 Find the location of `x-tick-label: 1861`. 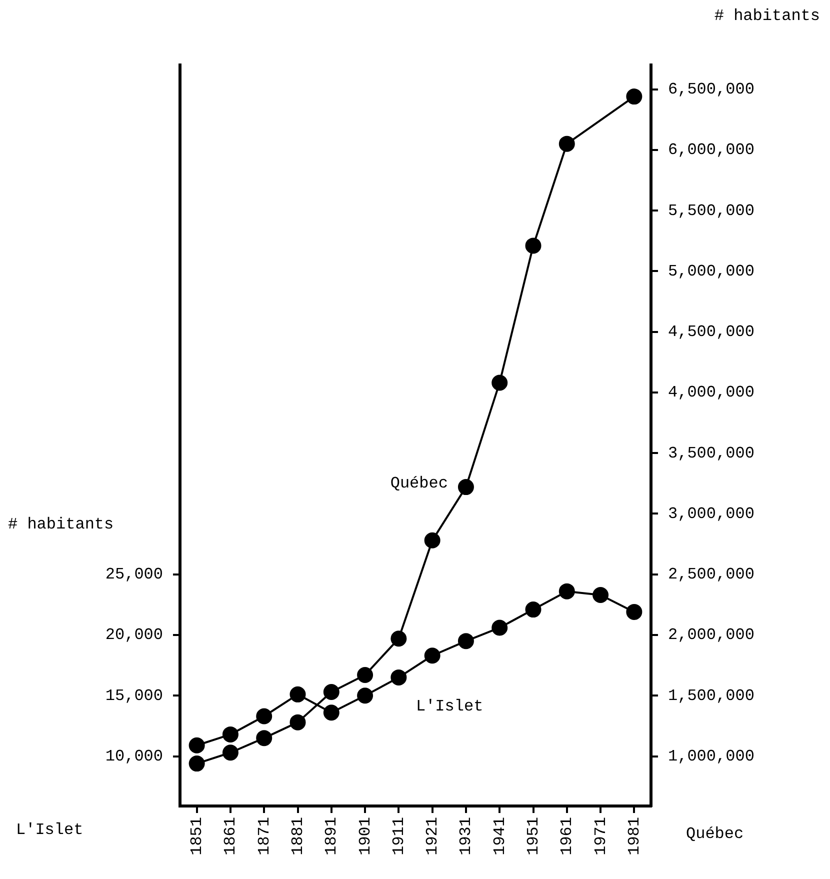

x-tick-label: 1861 is located at coordinates (231, 836).